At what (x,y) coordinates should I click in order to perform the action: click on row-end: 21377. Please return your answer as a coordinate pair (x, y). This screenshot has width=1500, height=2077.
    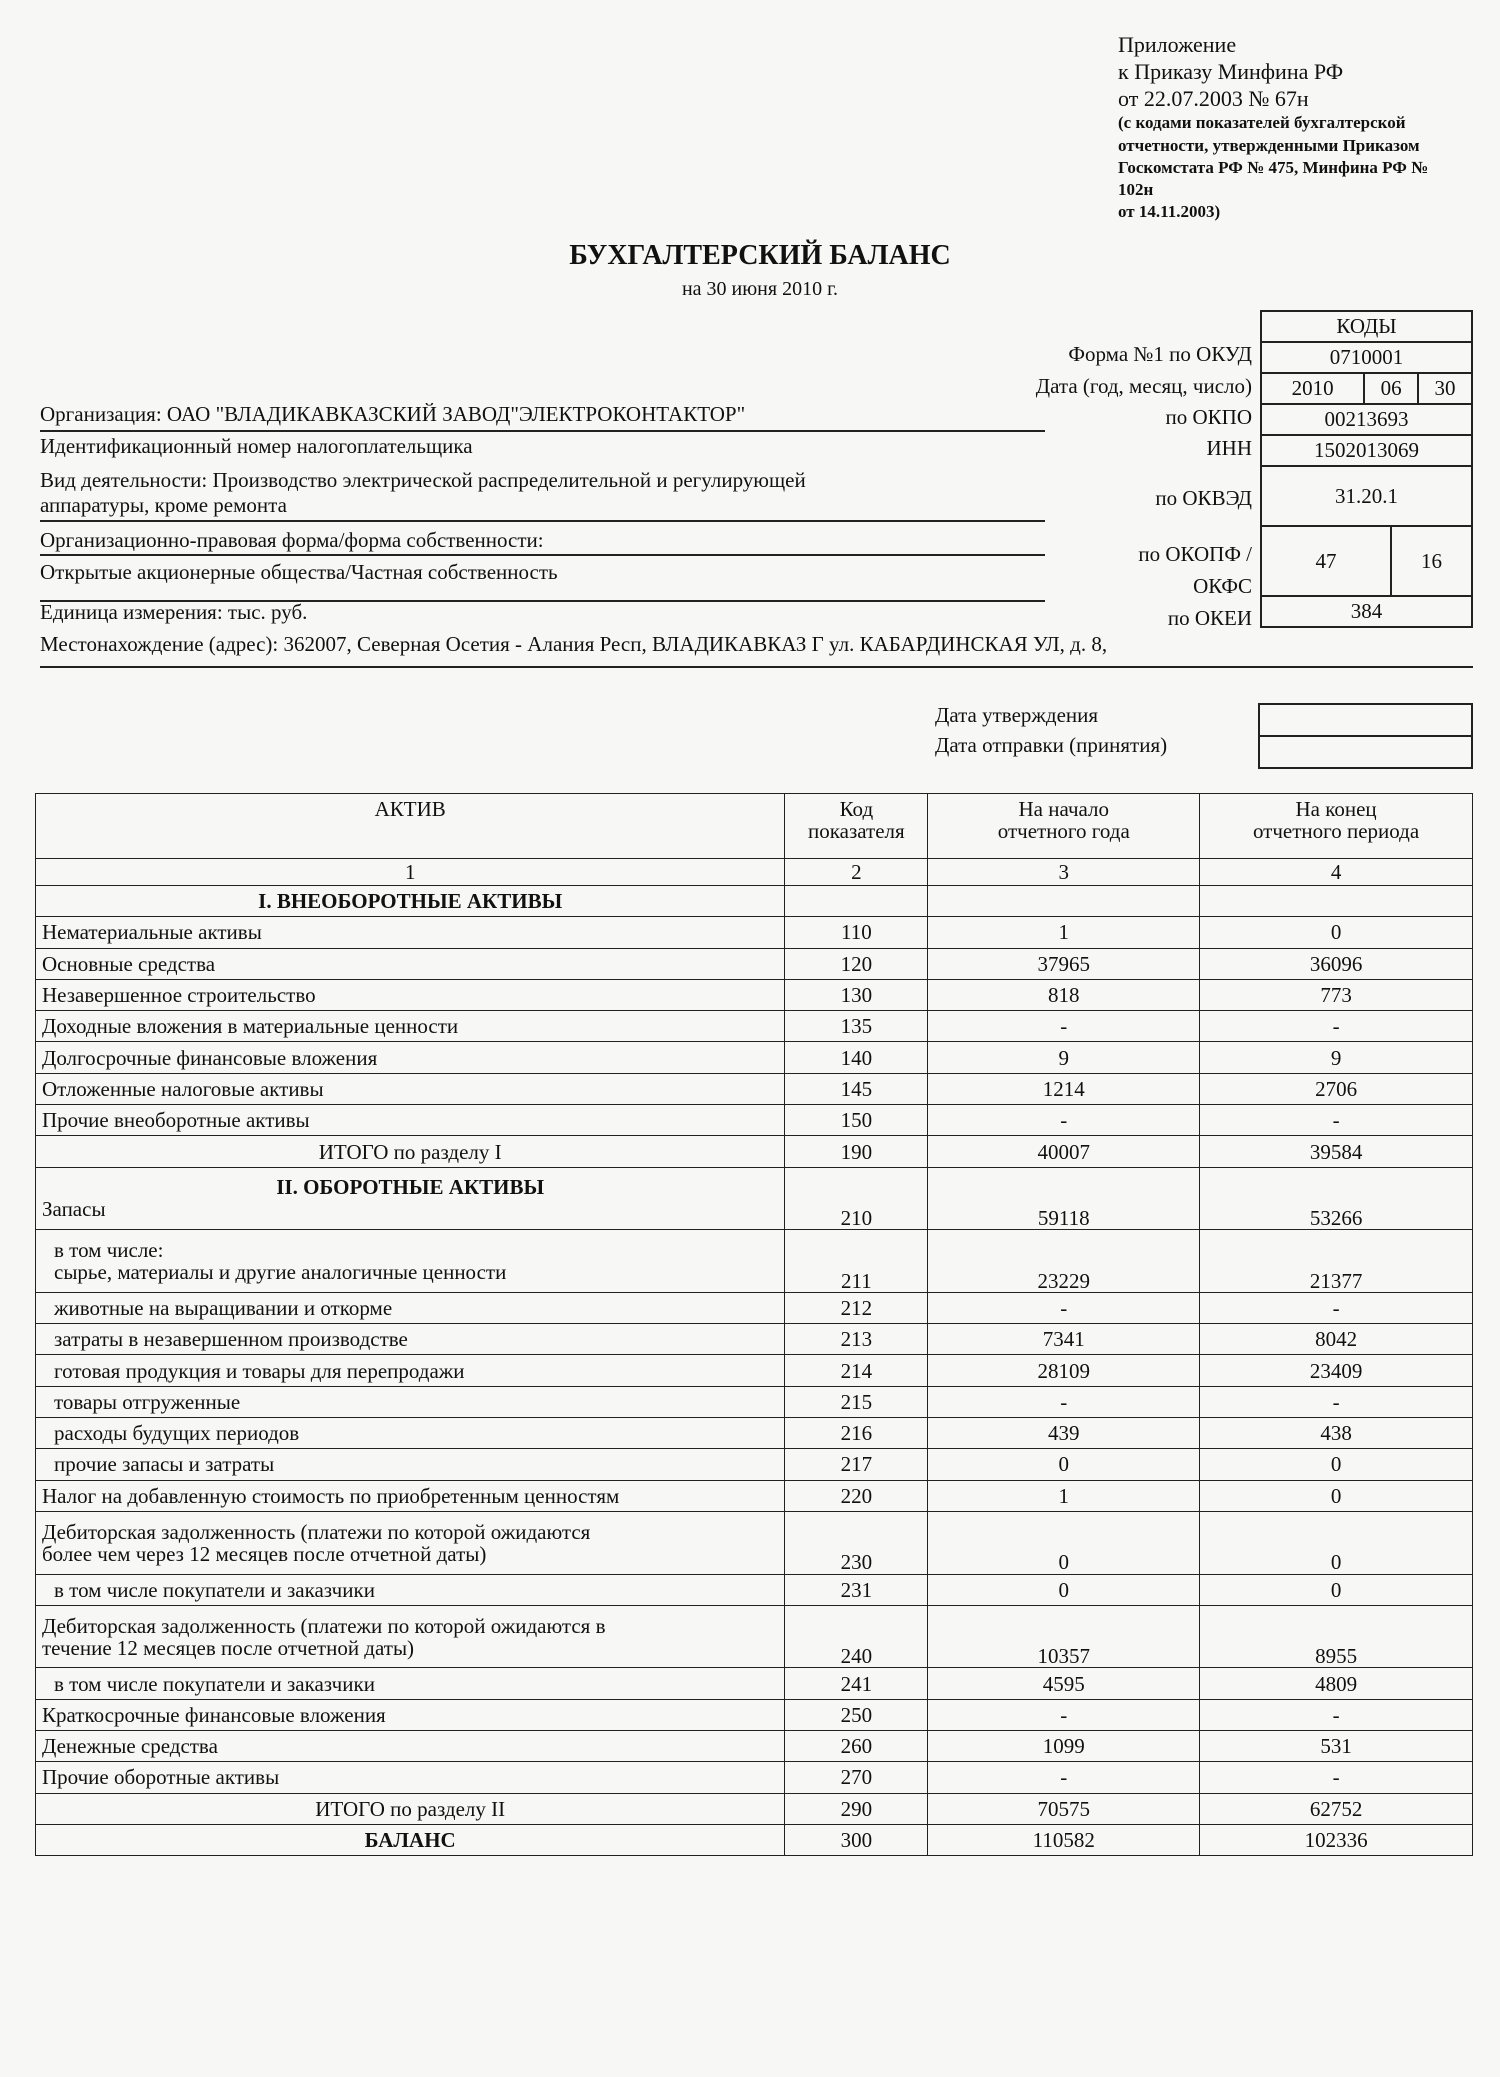
    Looking at the image, I should click on (1336, 1261).